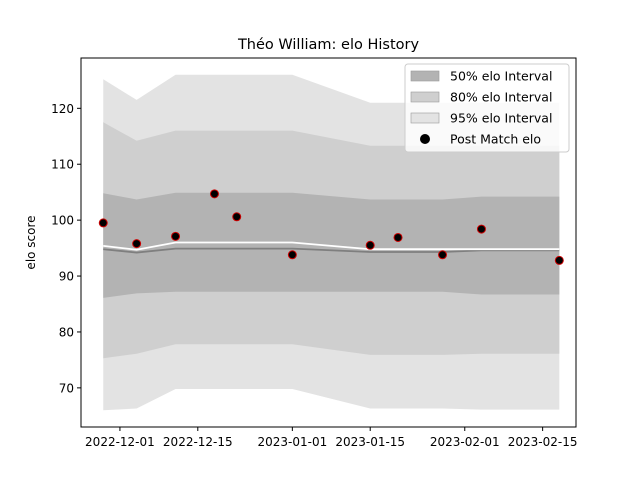  I want to click on x-tick-label: 2022-12-15, so click(198, 442).